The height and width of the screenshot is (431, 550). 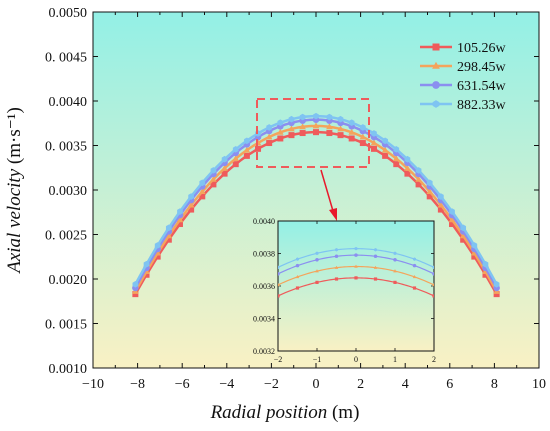 What do you see at coordinates (405, 384) in the screenshot?
I see `x-tick-label: 4` at bounding box center [405, 384].